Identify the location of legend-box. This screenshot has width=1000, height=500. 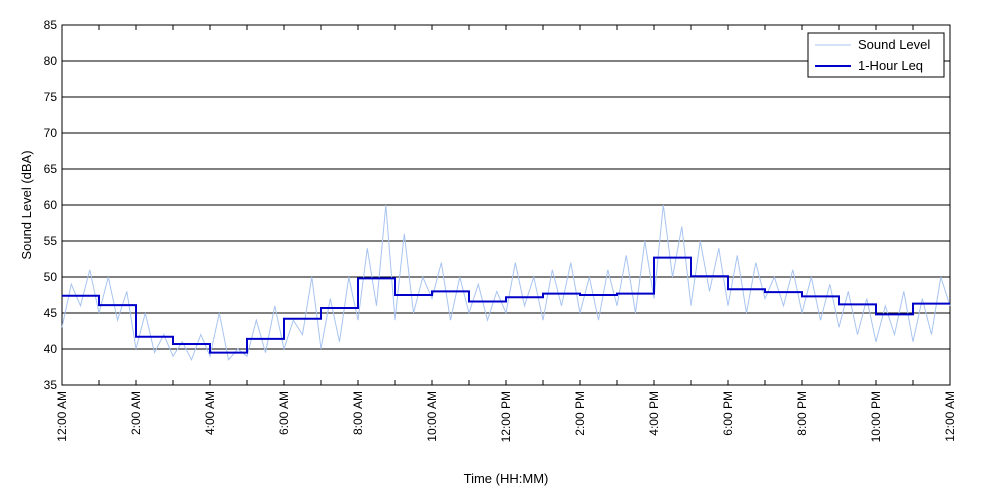
(876, 55).